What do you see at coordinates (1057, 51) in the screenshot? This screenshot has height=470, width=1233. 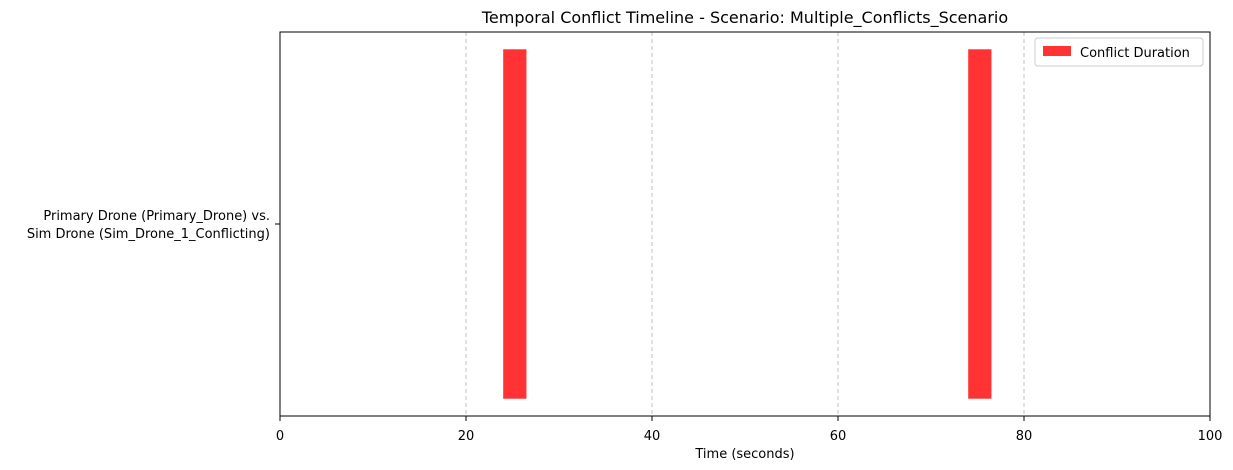 I see `legend-swatch` at bounding box center [1057, 51].